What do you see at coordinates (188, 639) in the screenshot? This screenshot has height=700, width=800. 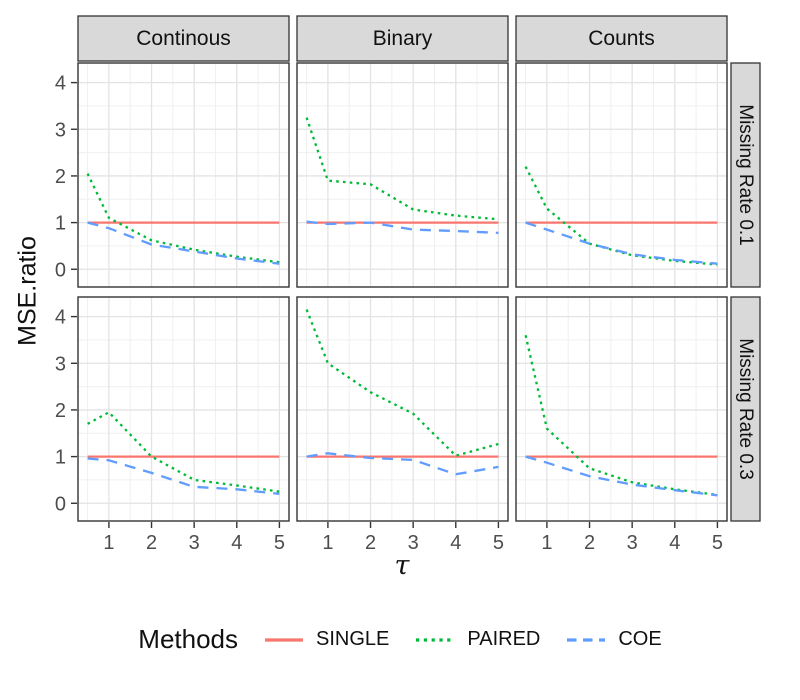 I see `legend-title: Methods` at bounding box center [188, 639].